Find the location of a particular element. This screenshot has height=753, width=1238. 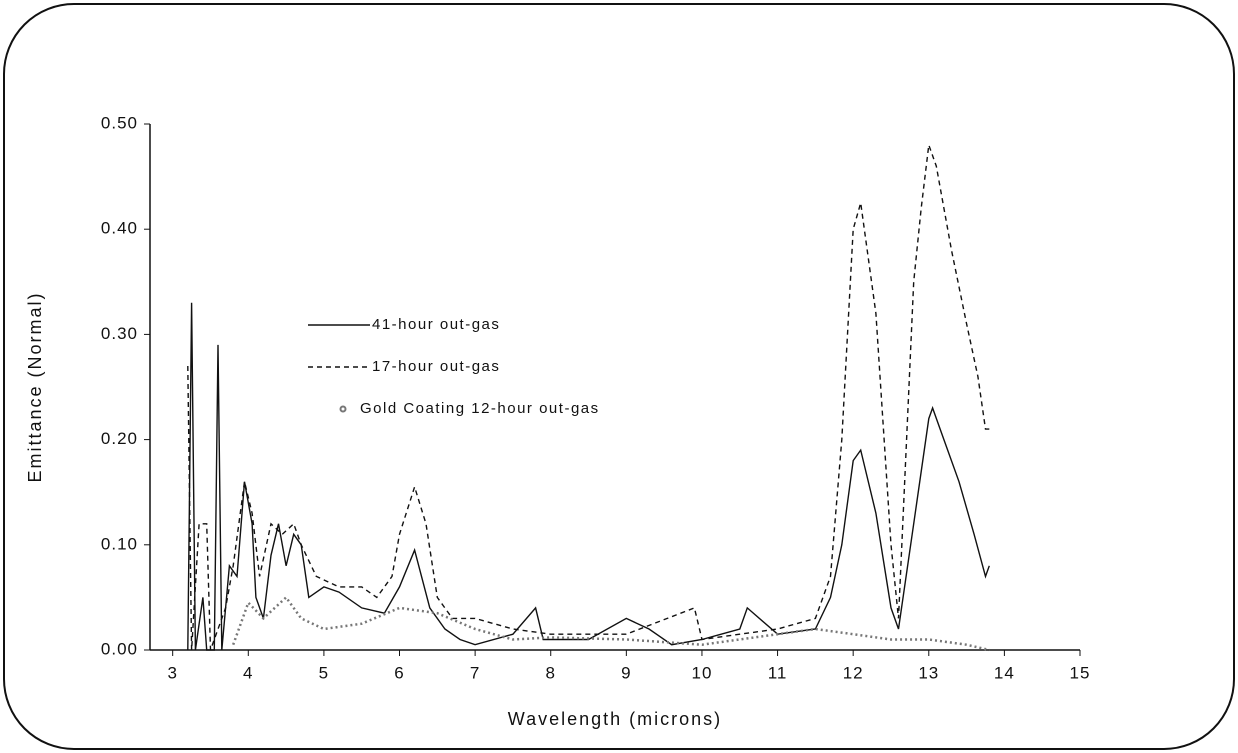

x-tick-label: 15 is located at coordinates (1080, 672).